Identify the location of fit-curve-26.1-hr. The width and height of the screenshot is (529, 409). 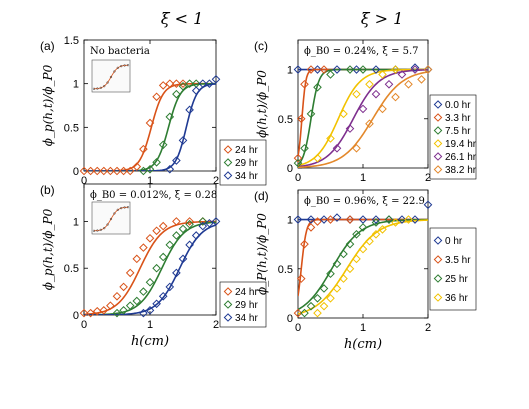
(363, 118).